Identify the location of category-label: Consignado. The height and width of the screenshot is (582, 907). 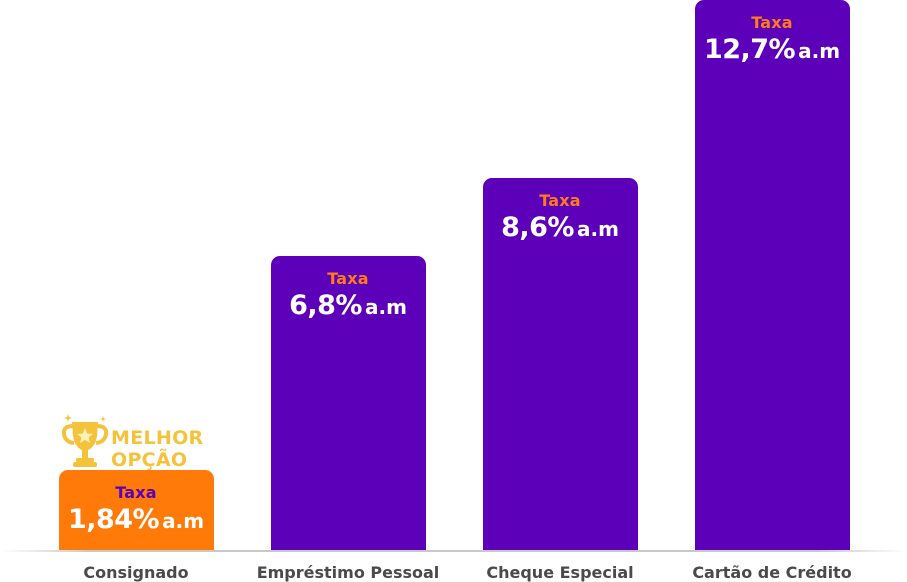
(136, 572).